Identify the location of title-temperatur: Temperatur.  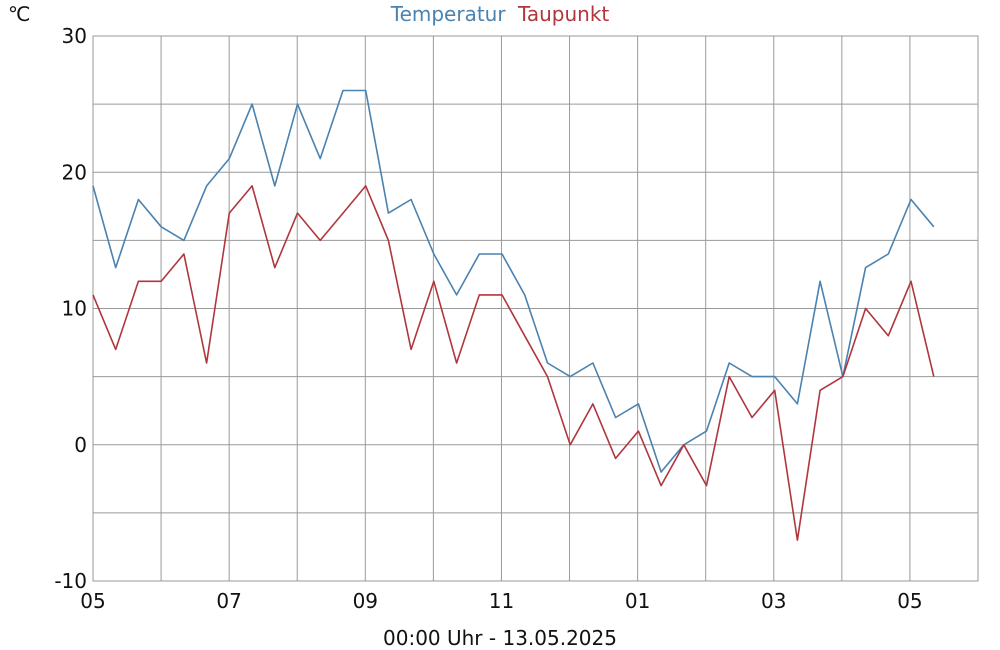
(448, 14).